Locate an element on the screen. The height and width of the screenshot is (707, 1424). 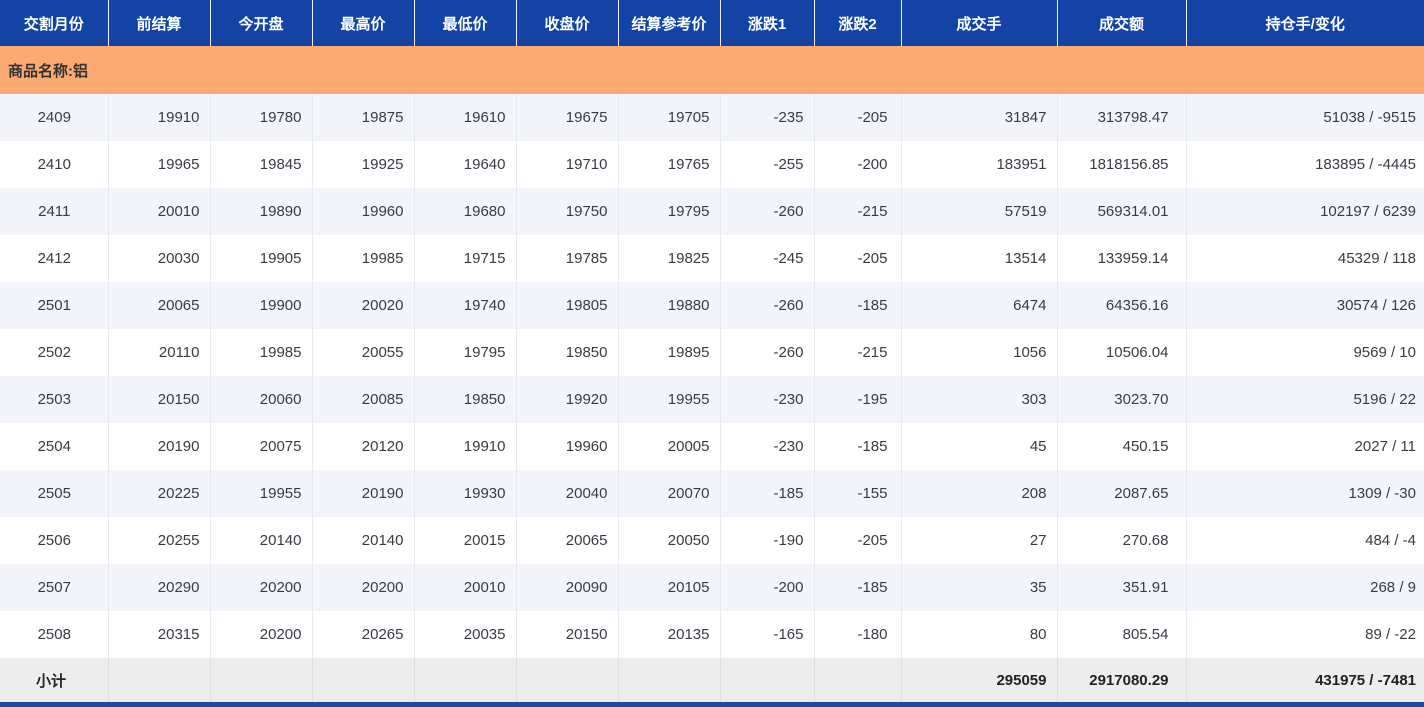
column-header-9: 涨跌2 is located at coordinates (858, 23).